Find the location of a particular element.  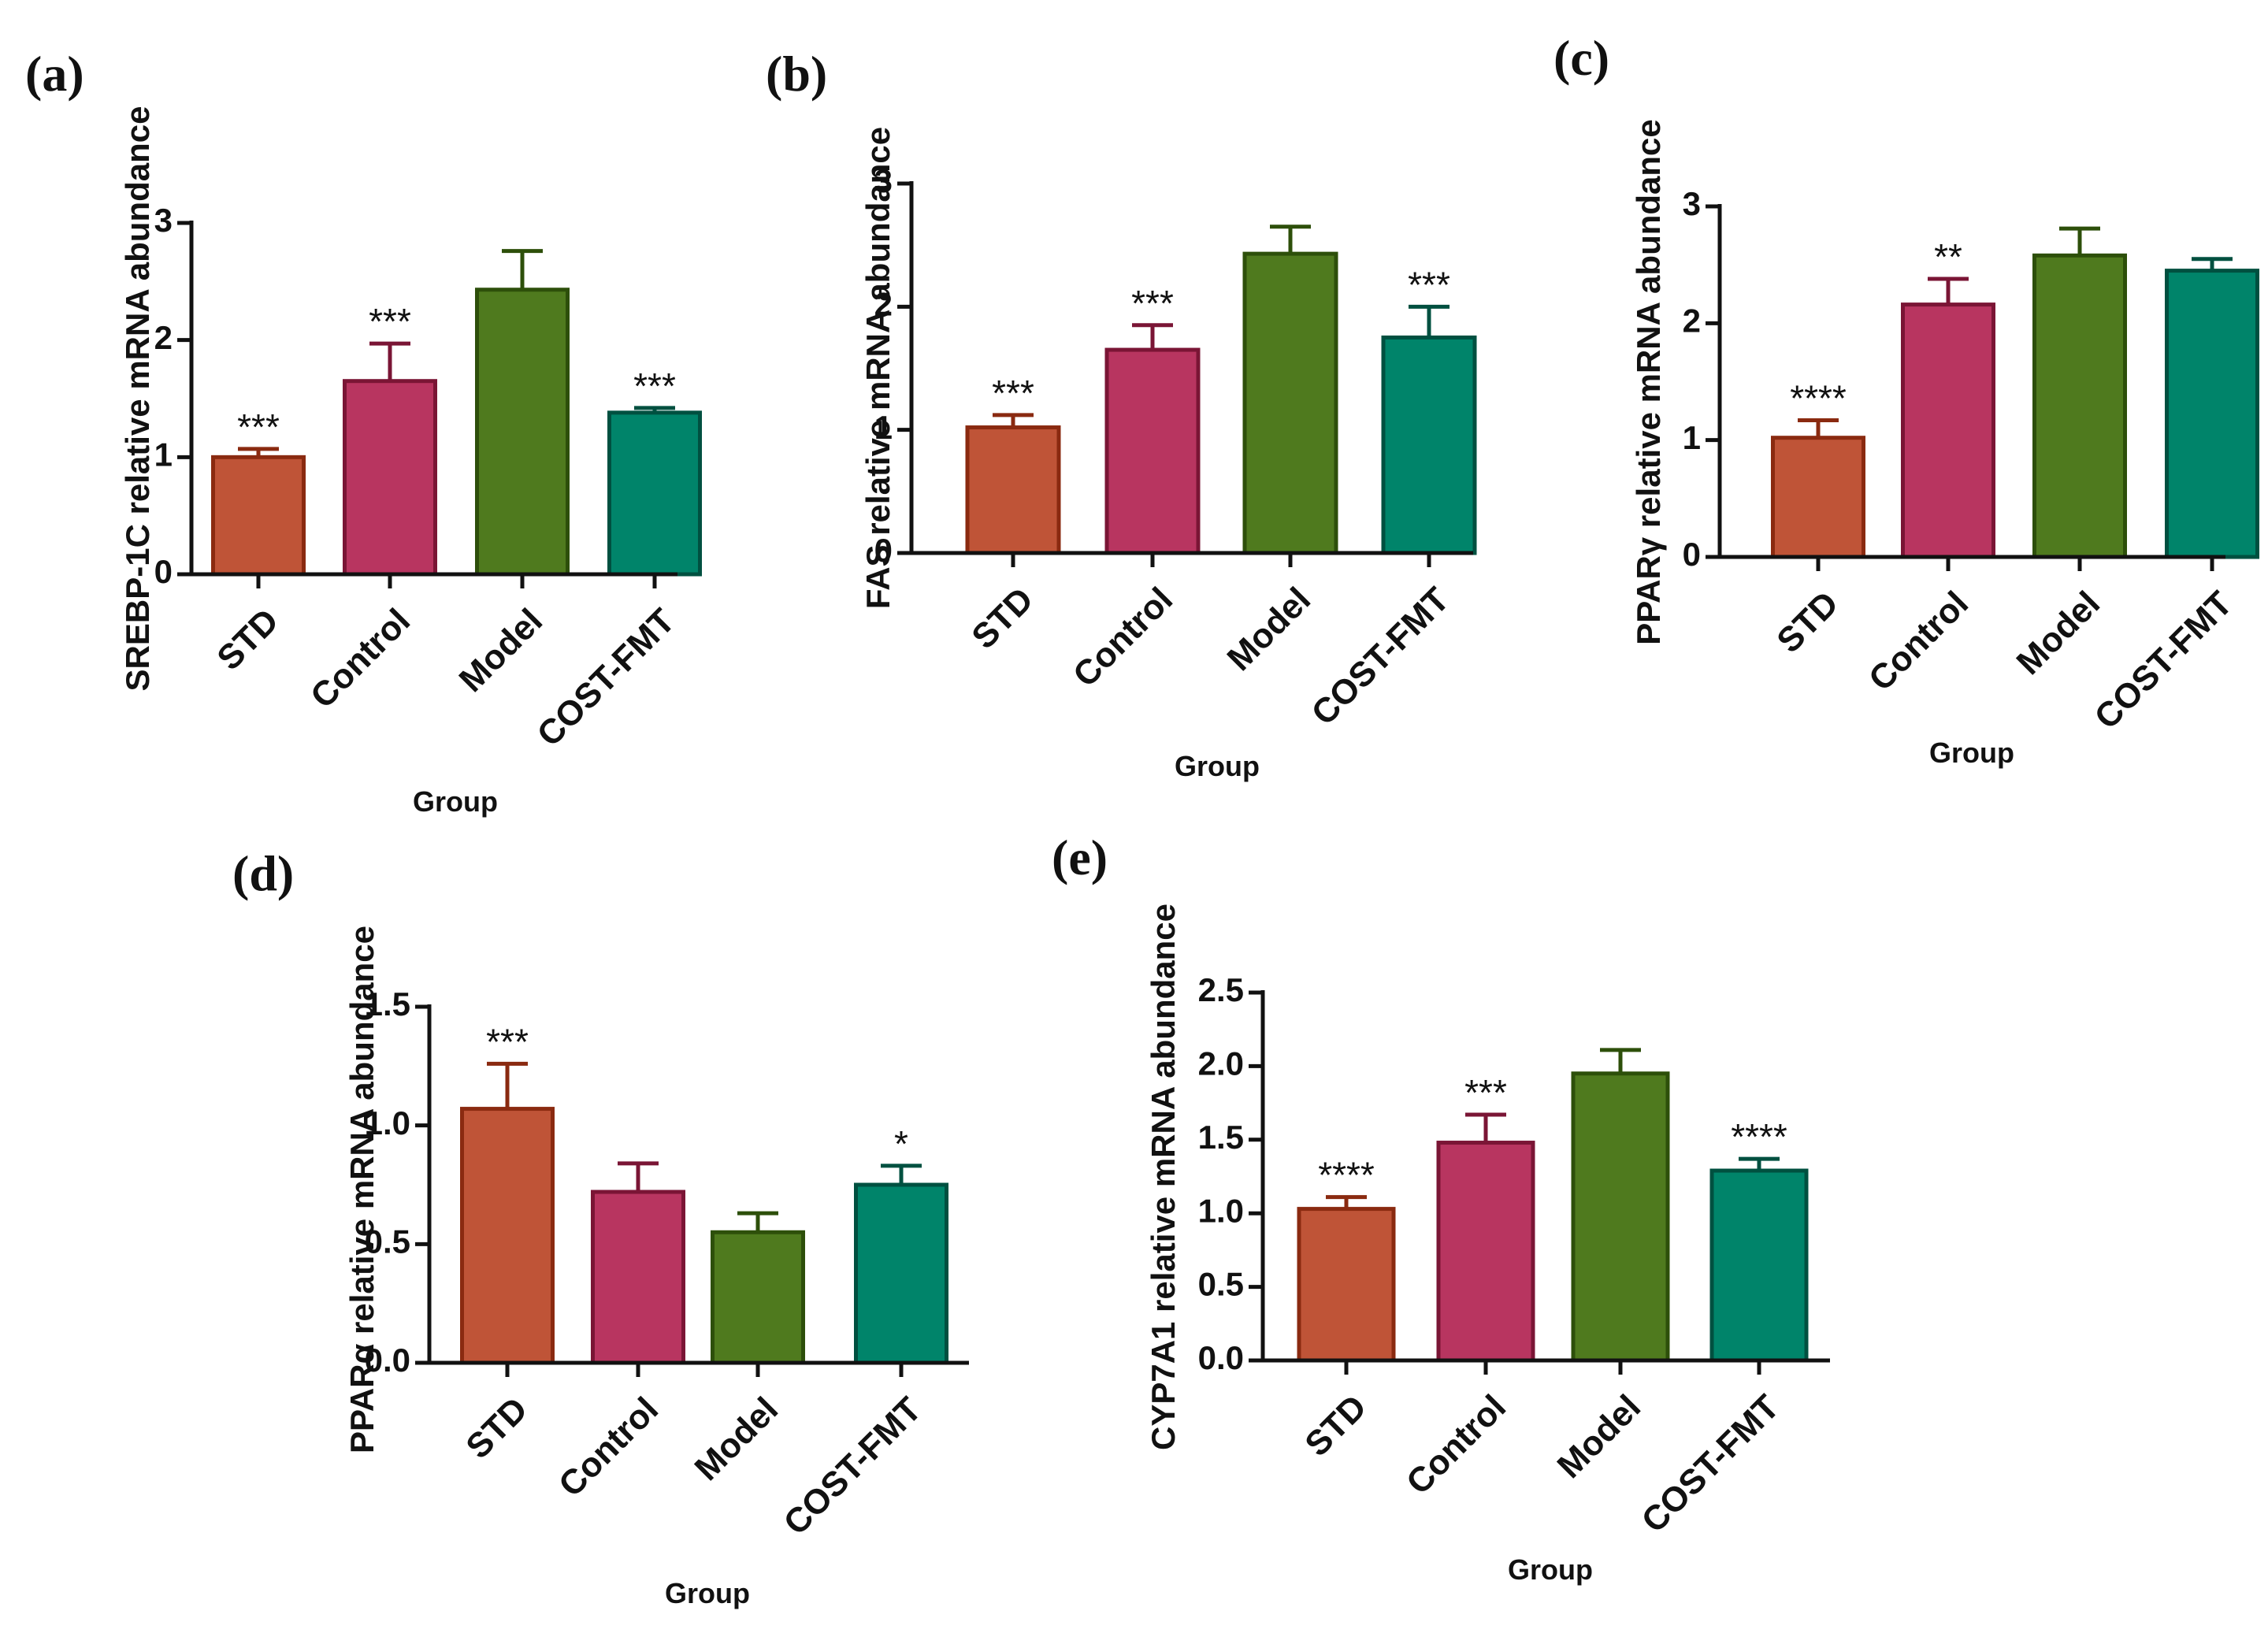

category-label-c-control: Control is located at coordinates (1919, 641).